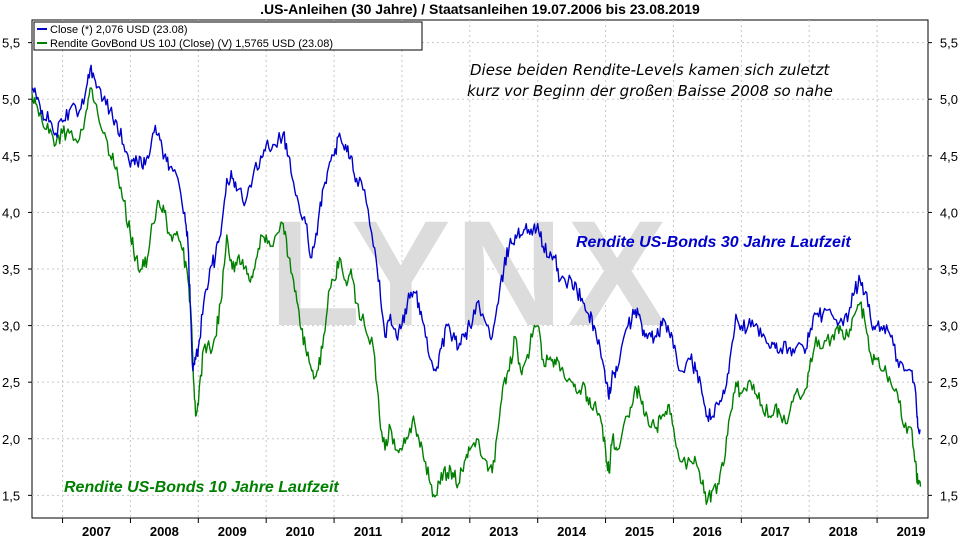  Describe the element at coordinates (572, 531) in the screenshot. I see `x-tick-label: 2014` at that location.